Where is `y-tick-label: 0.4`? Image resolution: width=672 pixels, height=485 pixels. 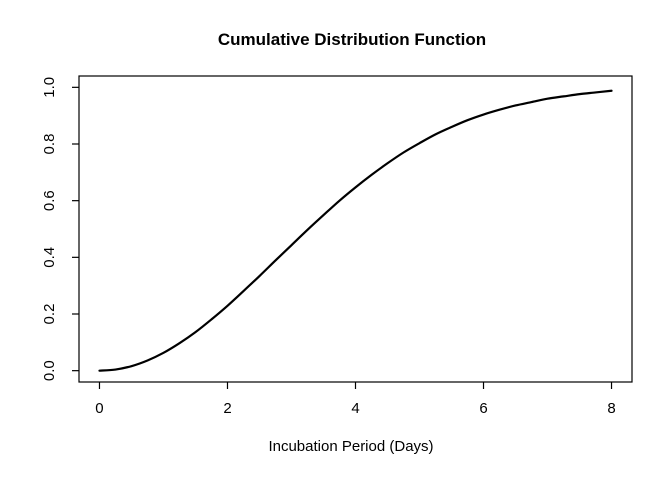
y-tick-label: 0.4 is located at coordinates (49, 257).